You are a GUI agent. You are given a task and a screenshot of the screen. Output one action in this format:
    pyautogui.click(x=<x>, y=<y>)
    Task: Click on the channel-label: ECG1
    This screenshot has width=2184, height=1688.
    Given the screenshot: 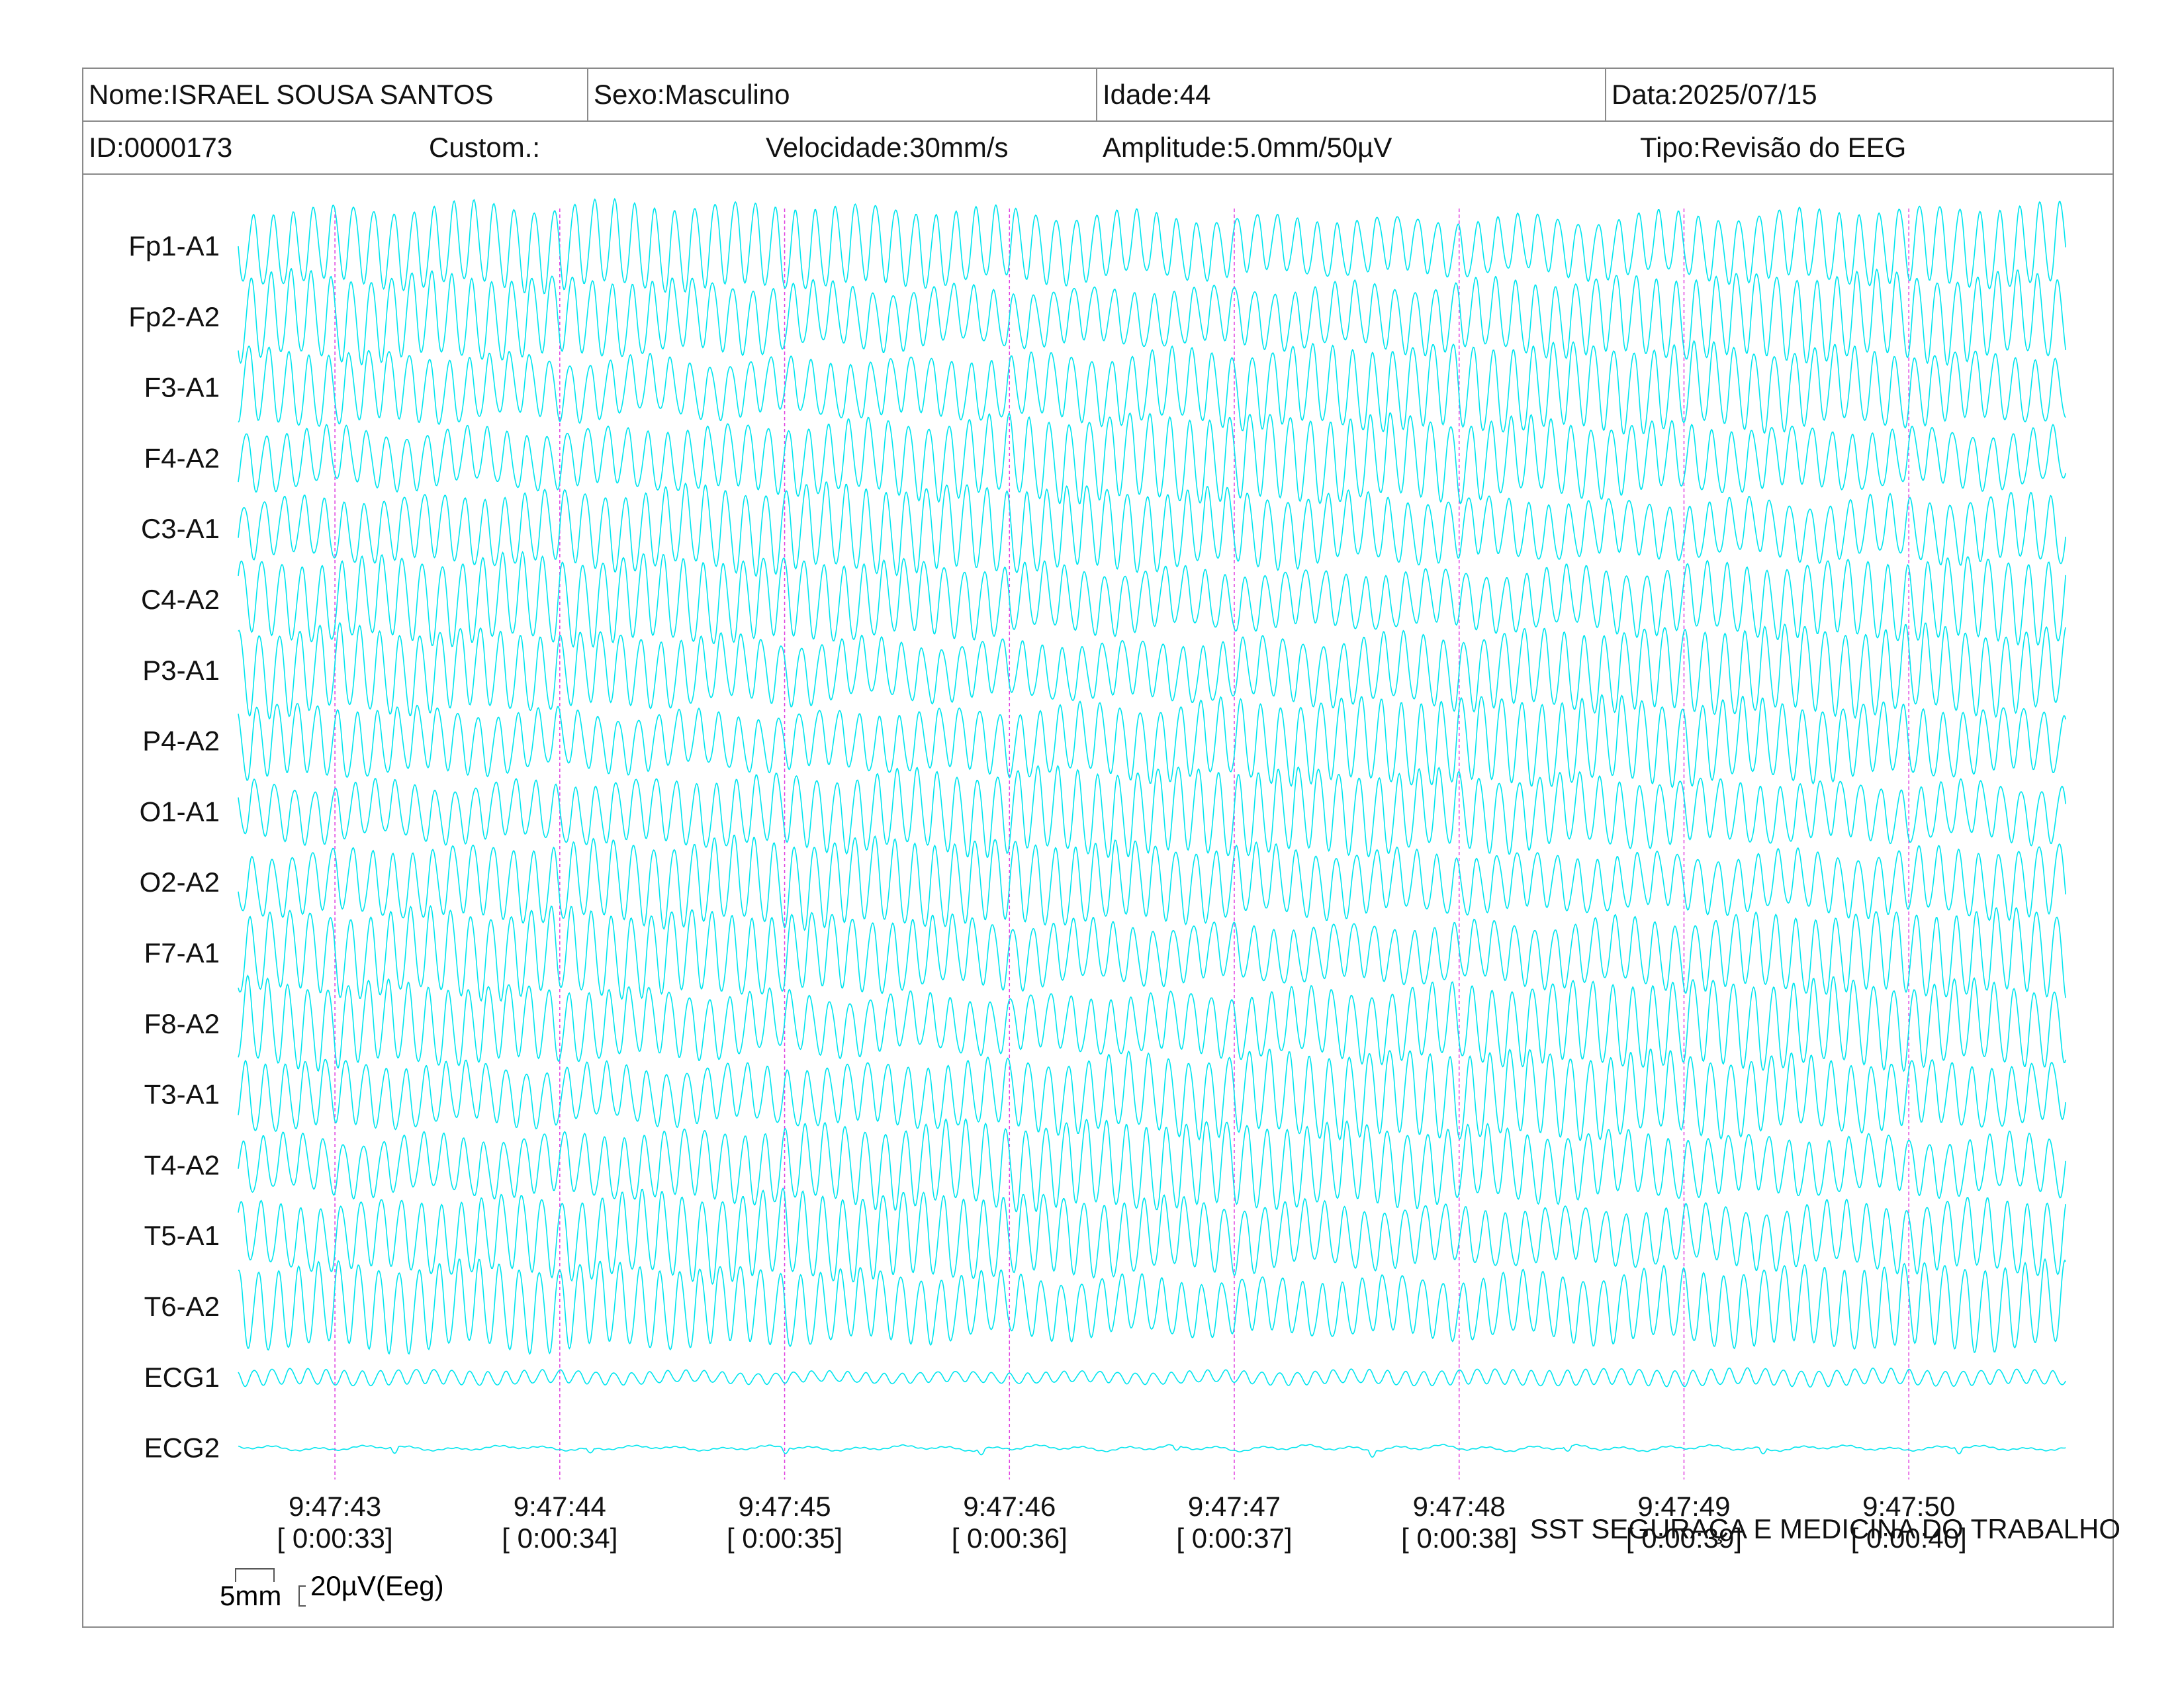 What is the action you would take?
    pyautogui.click(x=182, y=1377)
    